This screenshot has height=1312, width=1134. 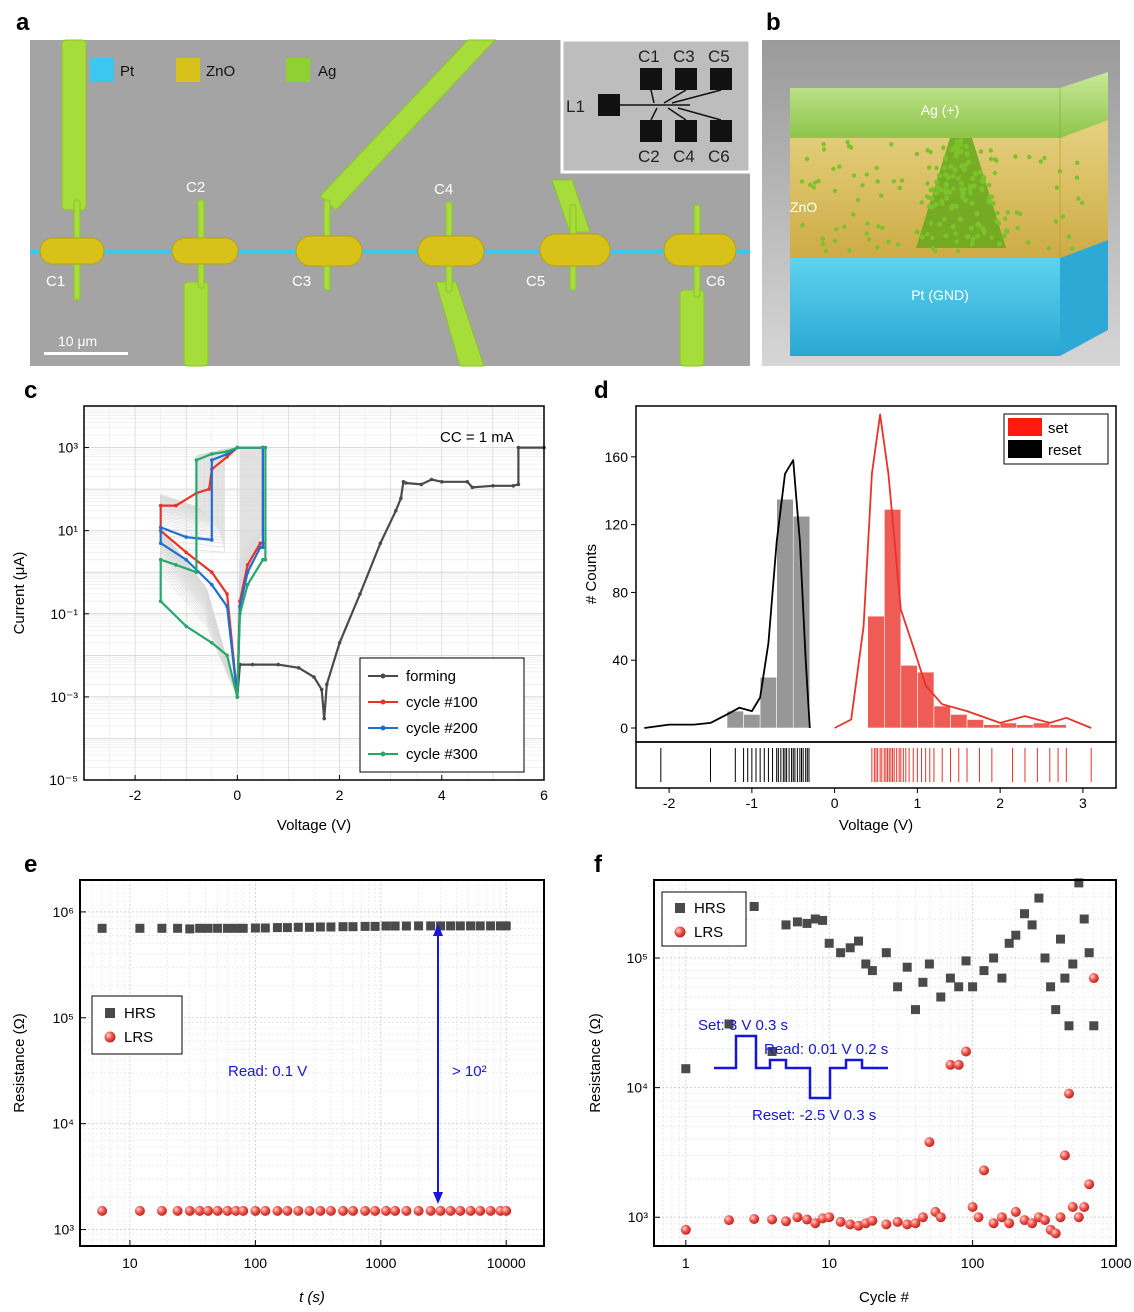 I want to click on panel-e-xlabel: t (s), so click(x=312, y=1297).